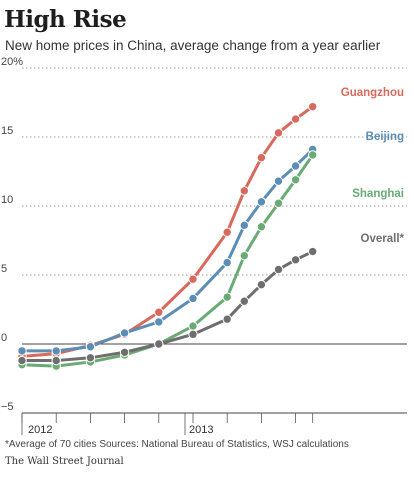 This screenshot has height=480, width=414. I want to click on y-tick-label: 10, so click(7, 200).